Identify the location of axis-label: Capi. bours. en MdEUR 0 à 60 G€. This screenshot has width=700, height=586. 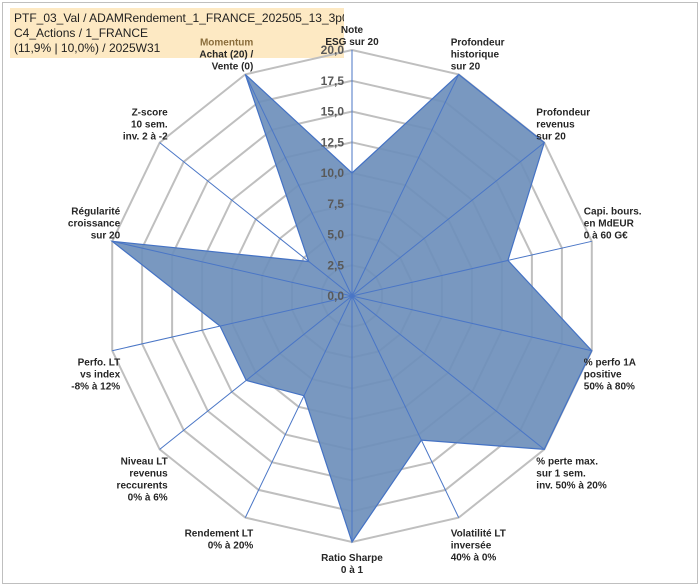
(613, 223).